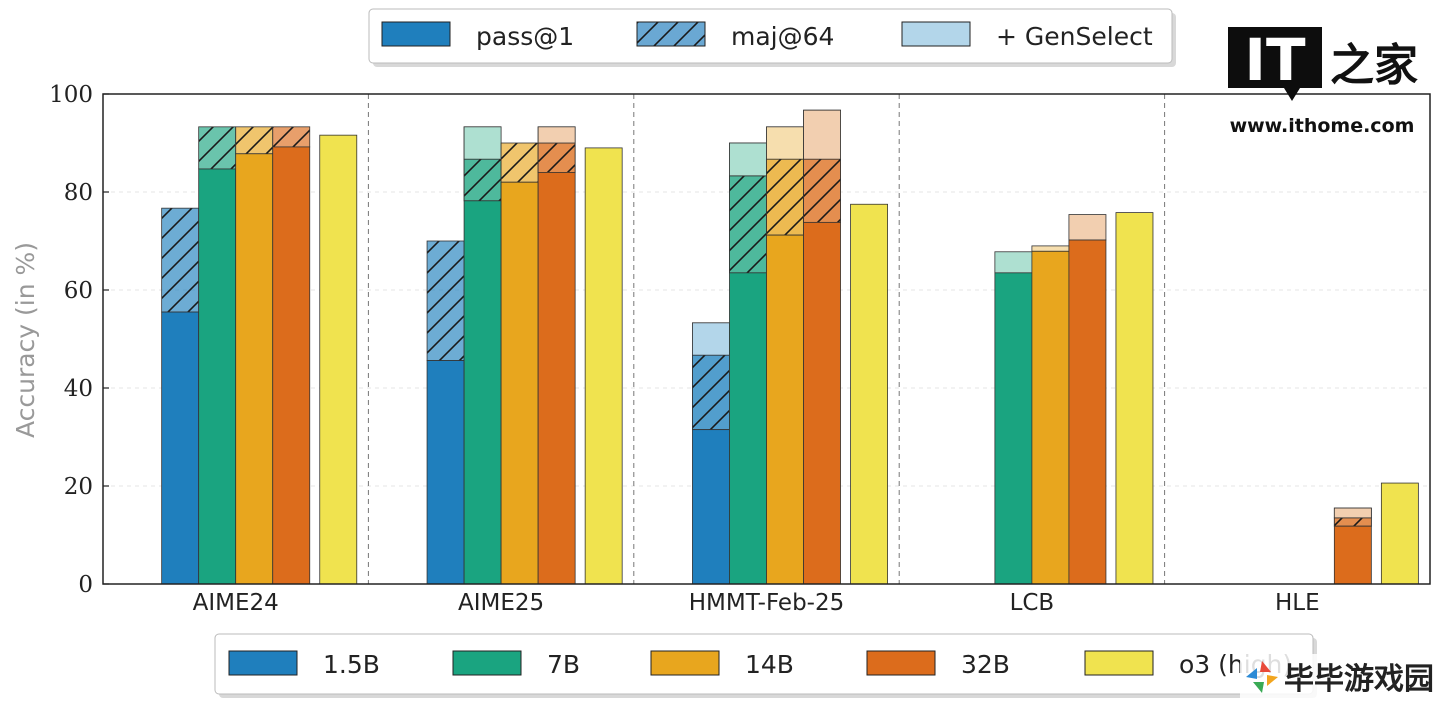  I want to click on legend-label-maj64: maj@64, so click(782, 36).